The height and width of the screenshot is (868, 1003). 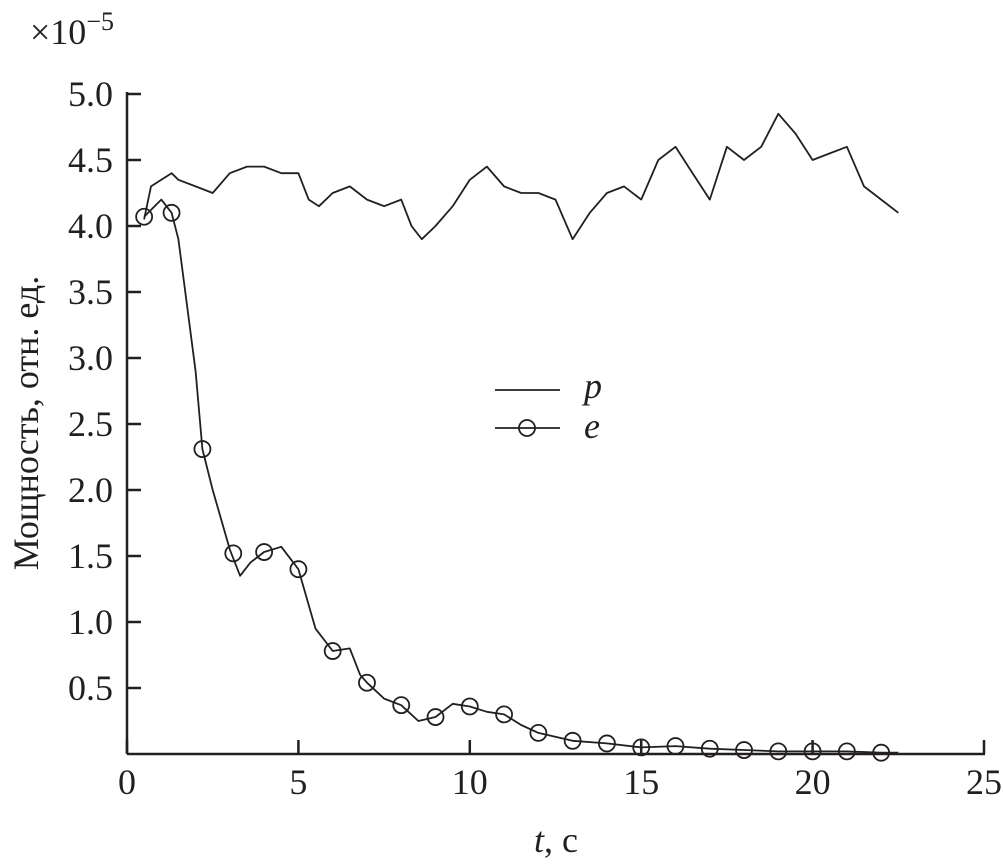 What do you see at coordinates (90, 688) in the screenshot?
I see `y-tick-label: 0.5` at bounding box center [90, 688].